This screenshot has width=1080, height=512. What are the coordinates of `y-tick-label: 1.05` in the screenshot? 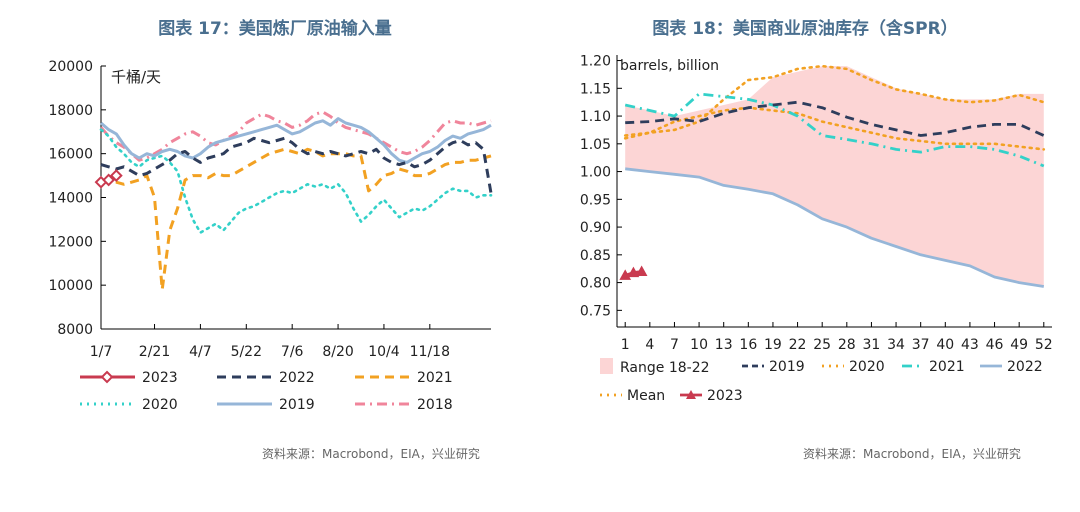 It's located at (595, 145).